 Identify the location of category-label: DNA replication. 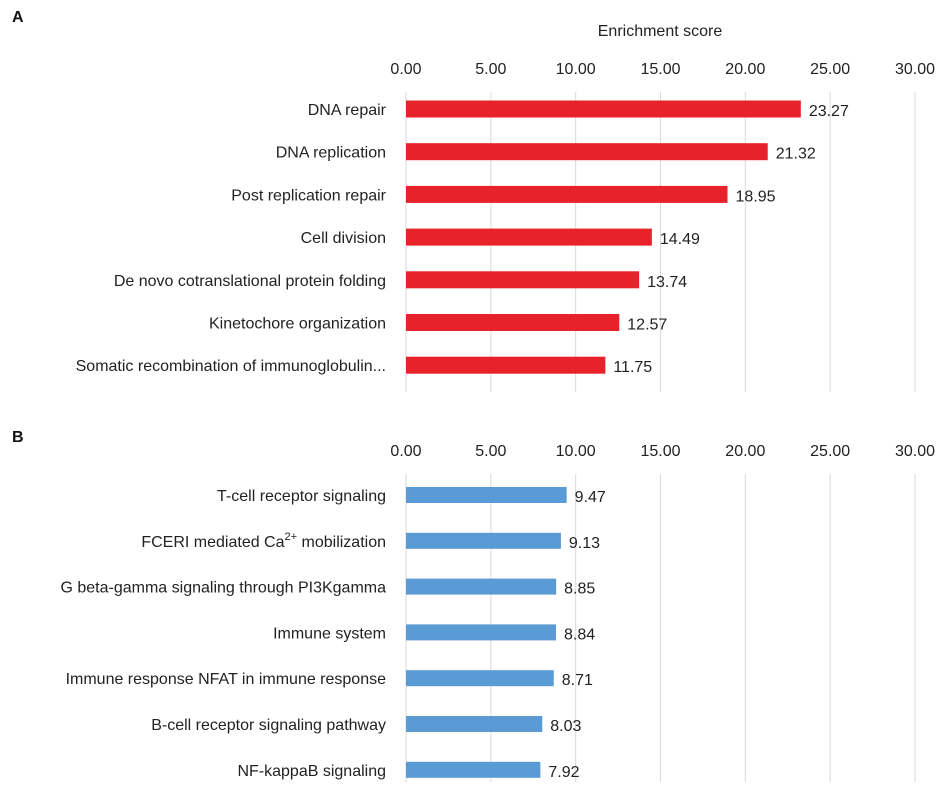
(331, 153).